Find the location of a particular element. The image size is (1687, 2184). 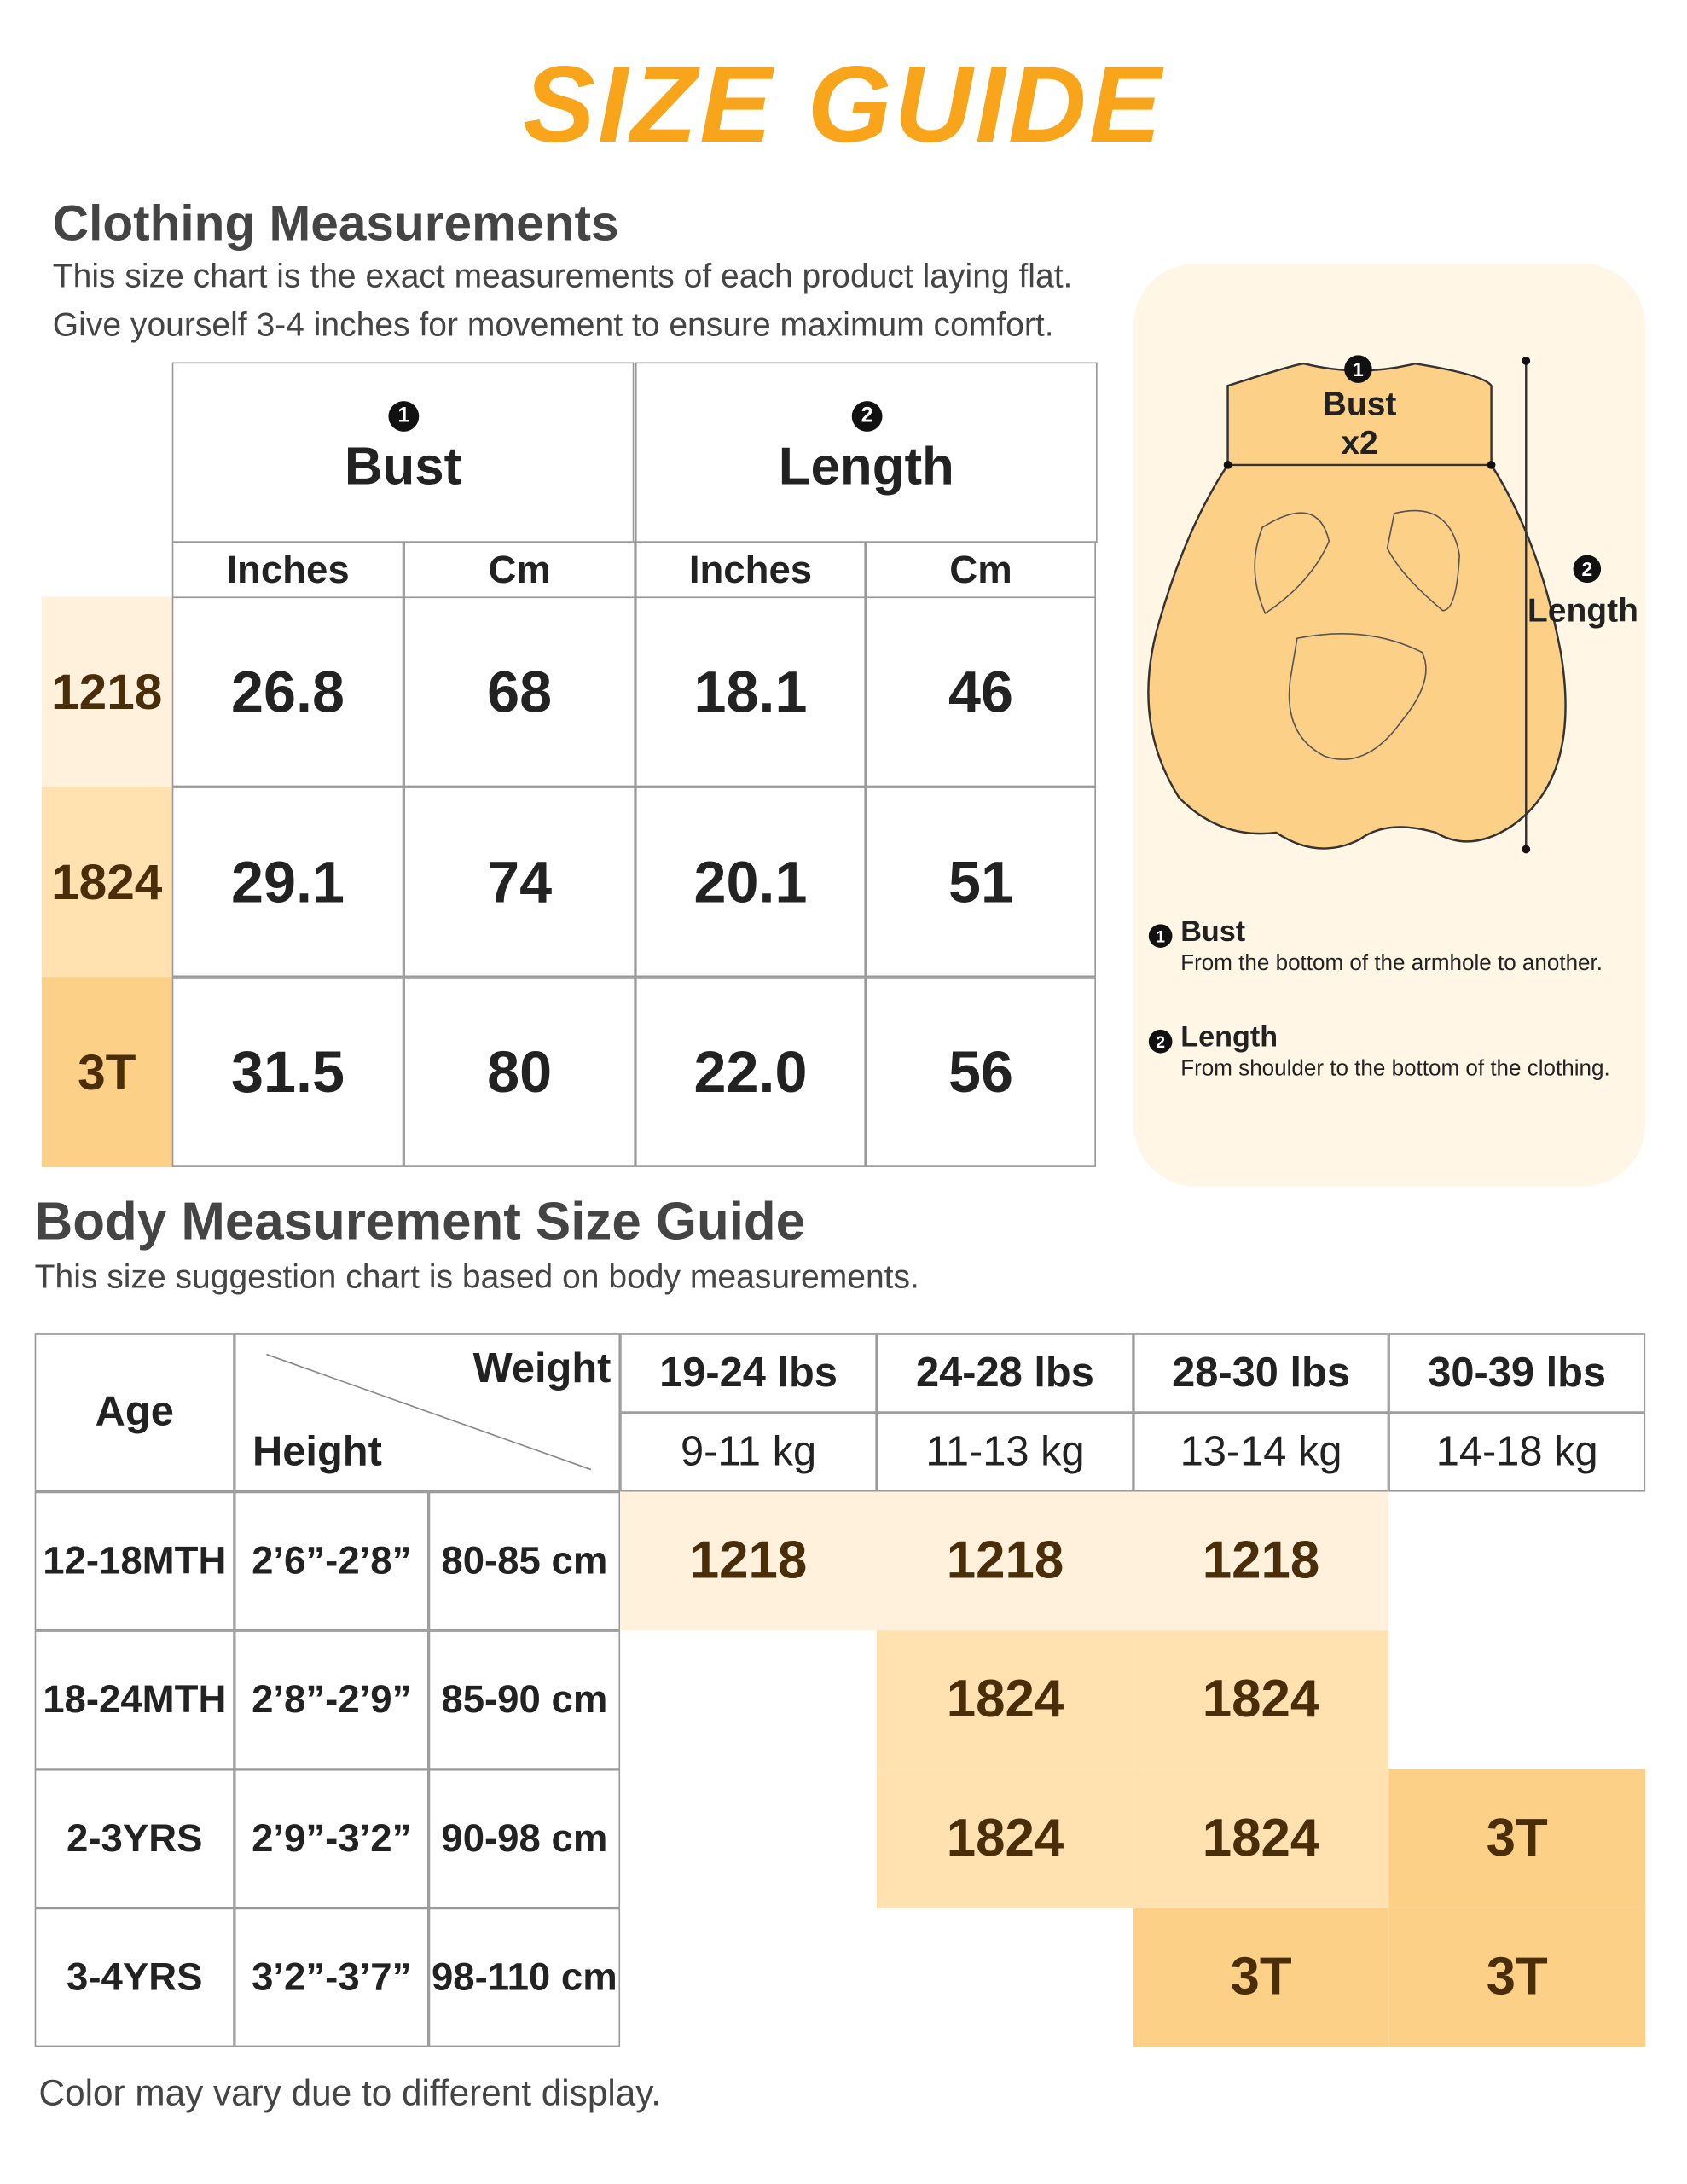

height-cm: 98-110 cm is located at coordinates (524, 1978).